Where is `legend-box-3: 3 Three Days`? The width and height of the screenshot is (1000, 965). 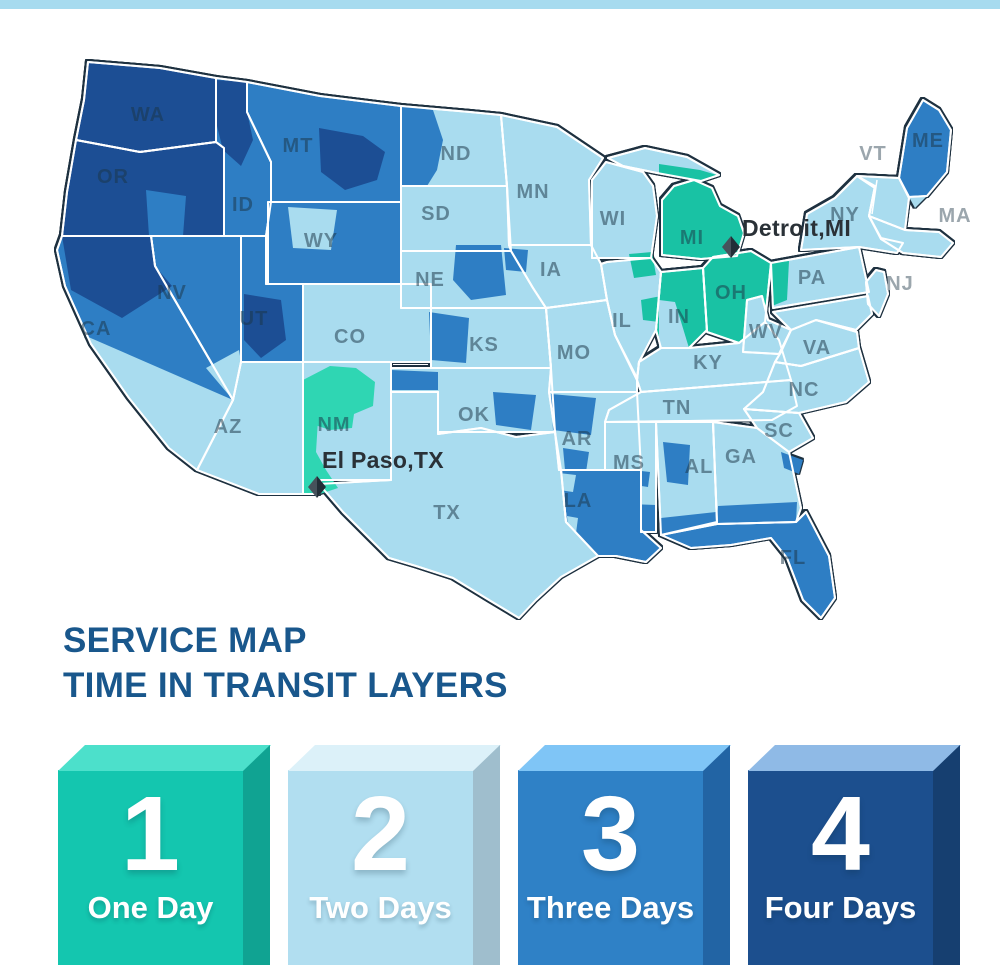
legend-box-3: 3 Three Days is located at coordinates (625, 855).